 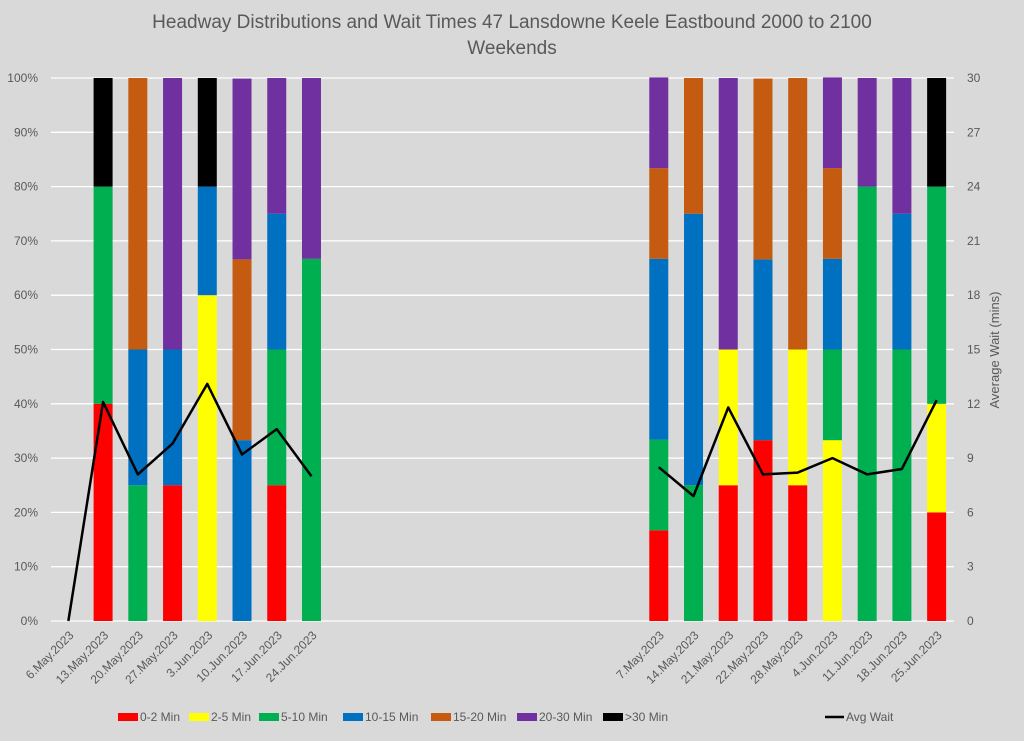 I want to click on y2-tick-label: 27, so click(x=974, y=132).